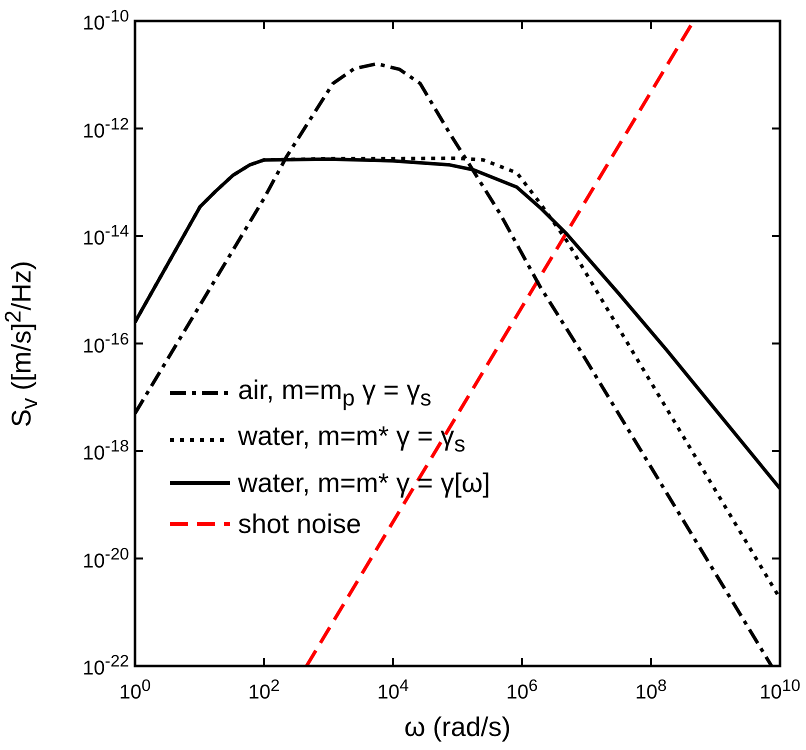 The image size is (806, 750). What do you see at coordinates (651, 690) in the screenshot?
I see `x-tick-label: 10$^{8}$` at bounding box center [651, 690].